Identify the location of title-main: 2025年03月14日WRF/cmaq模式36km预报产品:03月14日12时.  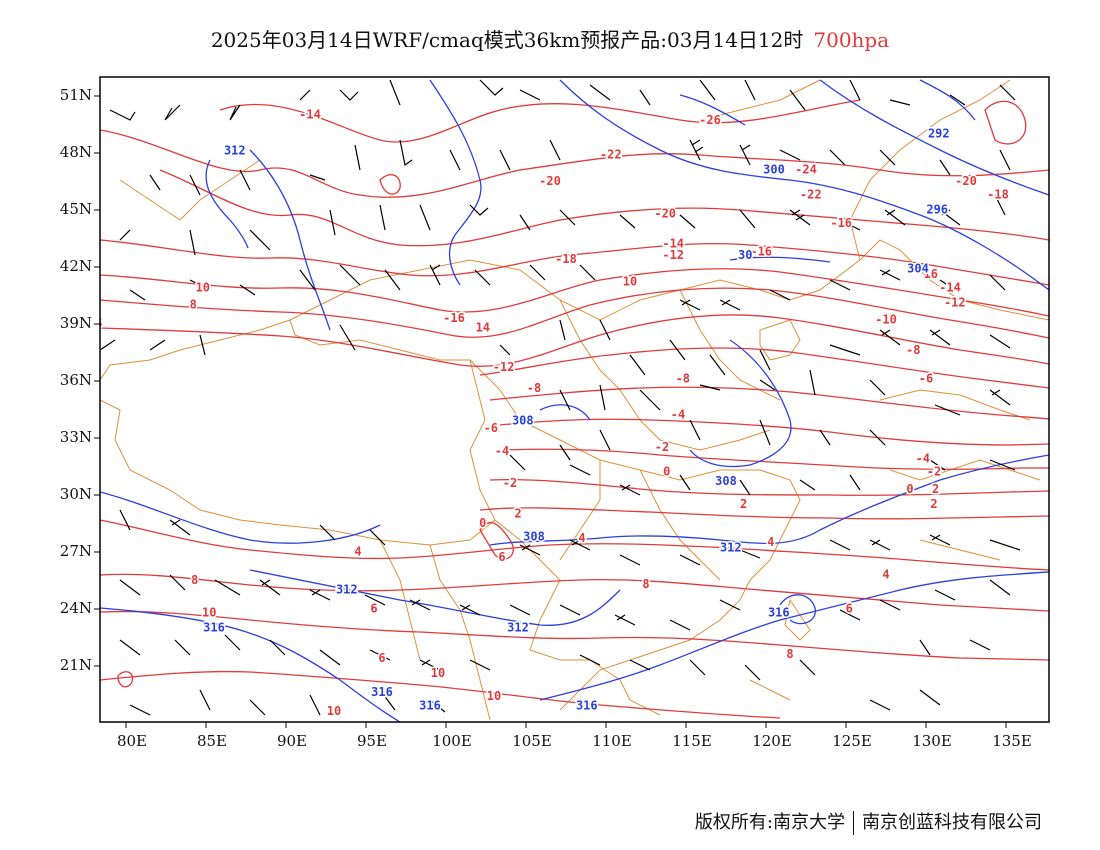
(507, 40).